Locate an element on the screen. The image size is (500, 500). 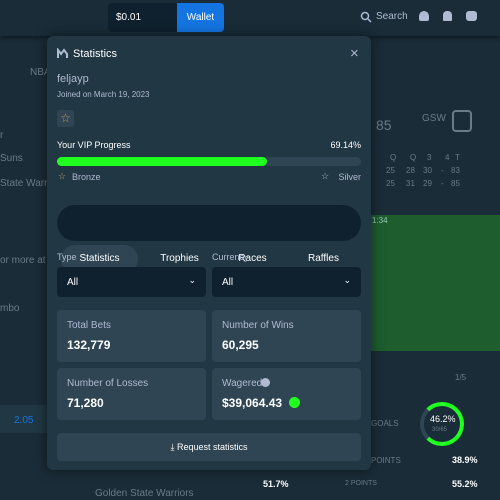
info-icon is located at coordinates (265, 382).